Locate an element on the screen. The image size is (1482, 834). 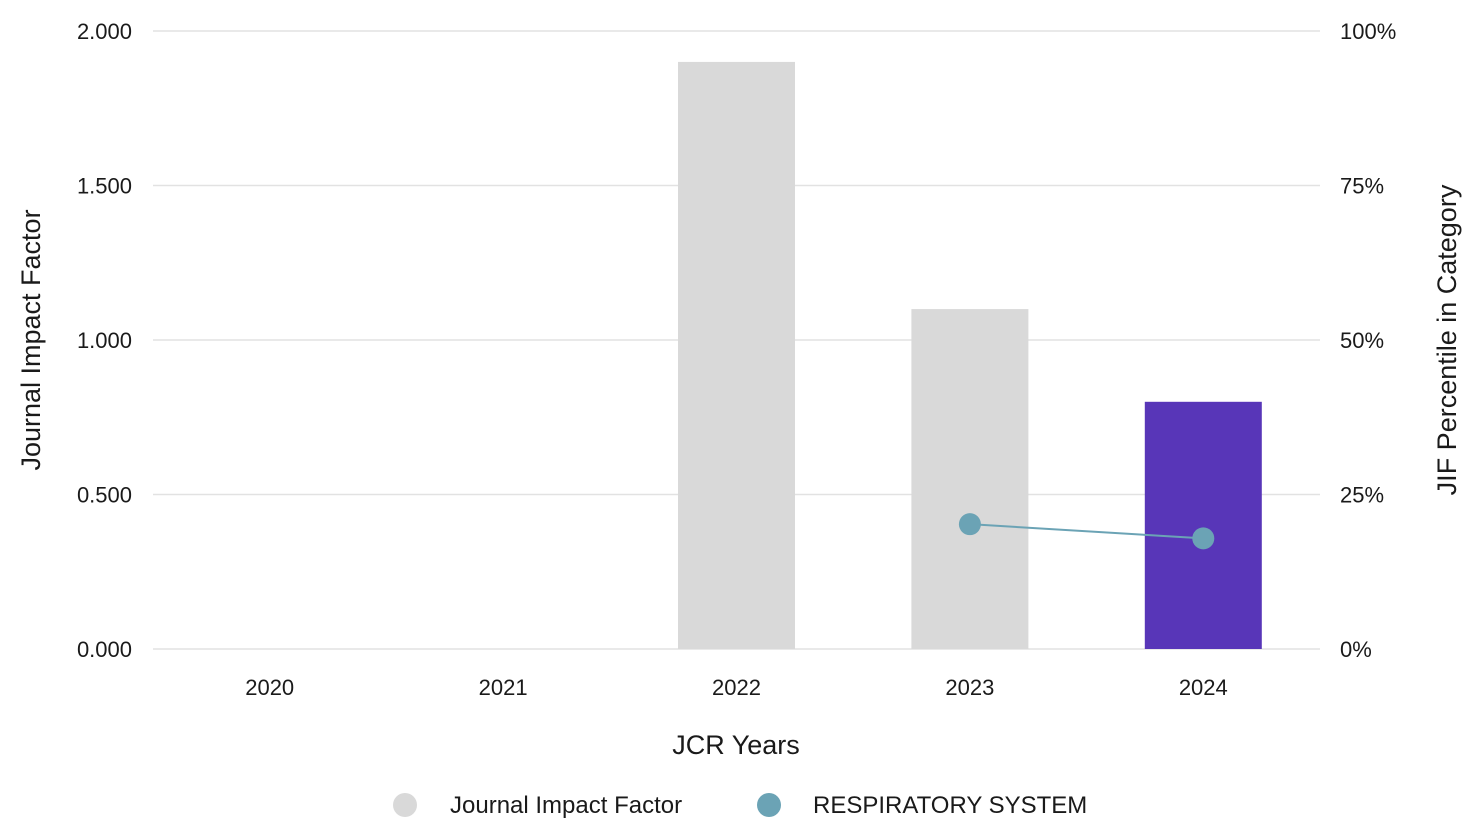
right-tick-label: 50% is located at coordinates (1362, 340).